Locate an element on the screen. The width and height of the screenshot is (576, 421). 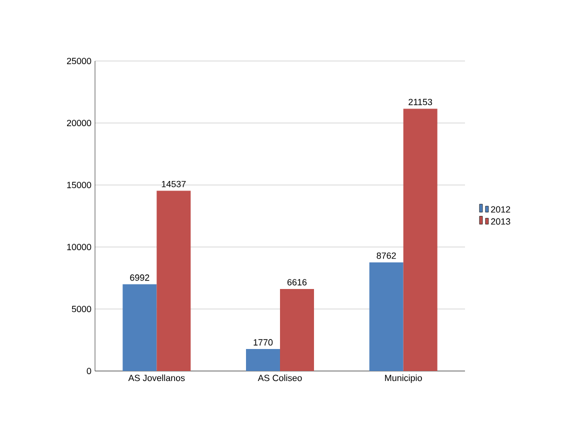
y-tick-label: 5000 is located at coordinates (82, 309).